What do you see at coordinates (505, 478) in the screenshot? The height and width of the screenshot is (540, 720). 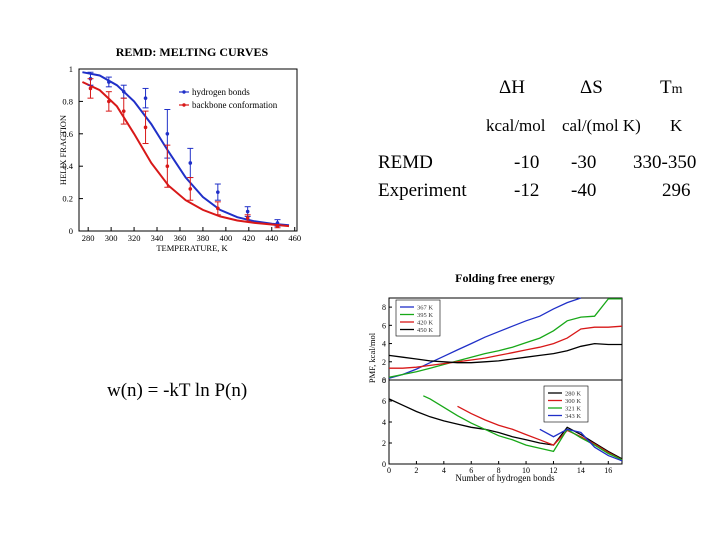 I see `folding-x-axis-label: Number of hydrogen bonds` at bounding box center [505, 478].